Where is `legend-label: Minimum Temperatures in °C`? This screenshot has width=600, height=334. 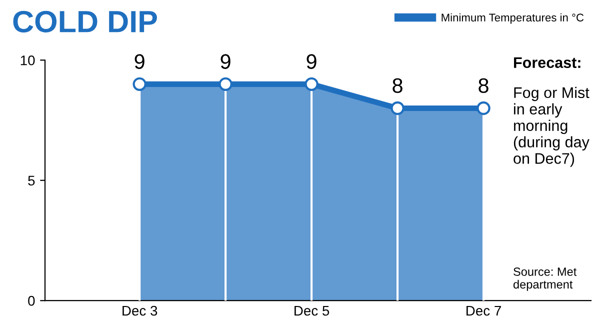
legend-label: Minimum Temperatures in °C is located at coordinates (513, 18).